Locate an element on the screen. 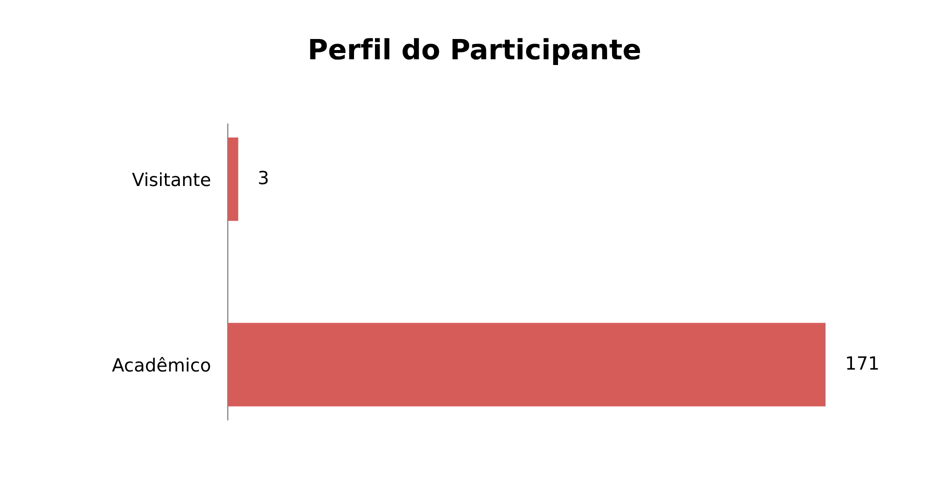 Image resolution: width=949 pixels, height=477 pixels. y-tick-label: Acadêmico is located at coordinates (161, 364).